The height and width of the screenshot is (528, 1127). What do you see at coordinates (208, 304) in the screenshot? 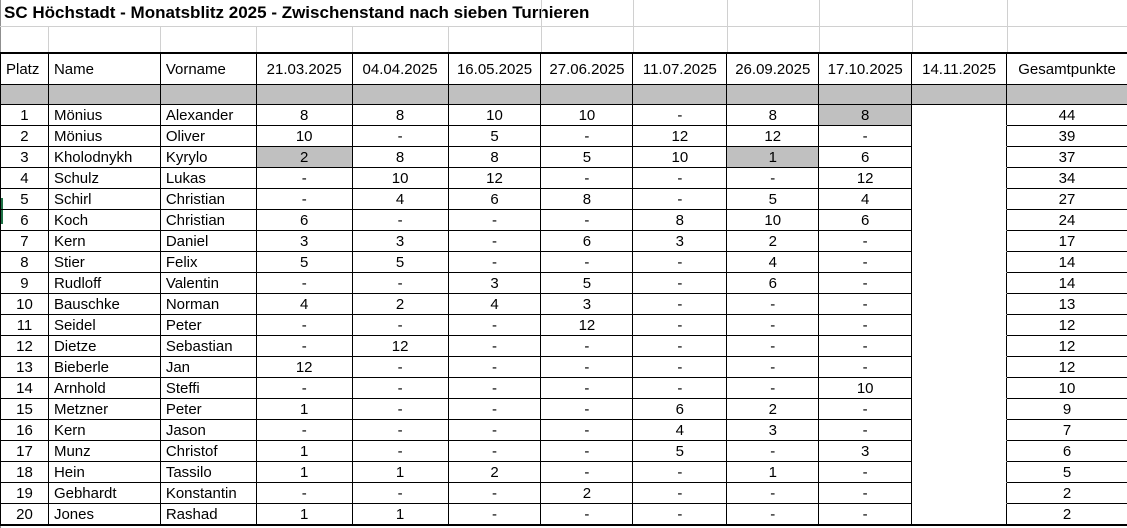
I see `firstname-cell: Norman` at bounding box center [208, 304].